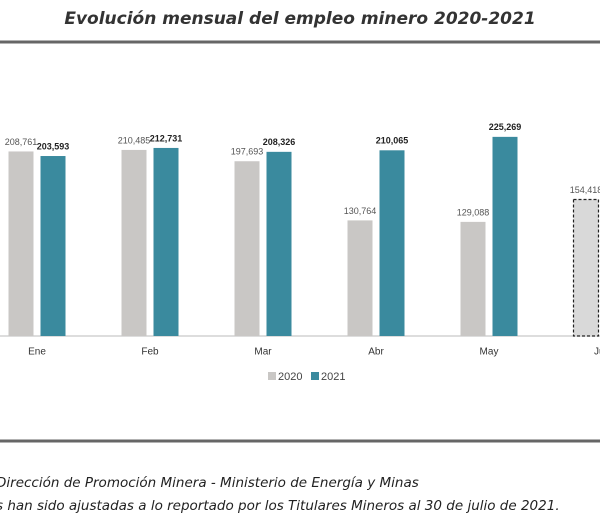  Describe the element at coordinates (489, 352) in the screenshot. I see `x-tick-label: May` at that location.